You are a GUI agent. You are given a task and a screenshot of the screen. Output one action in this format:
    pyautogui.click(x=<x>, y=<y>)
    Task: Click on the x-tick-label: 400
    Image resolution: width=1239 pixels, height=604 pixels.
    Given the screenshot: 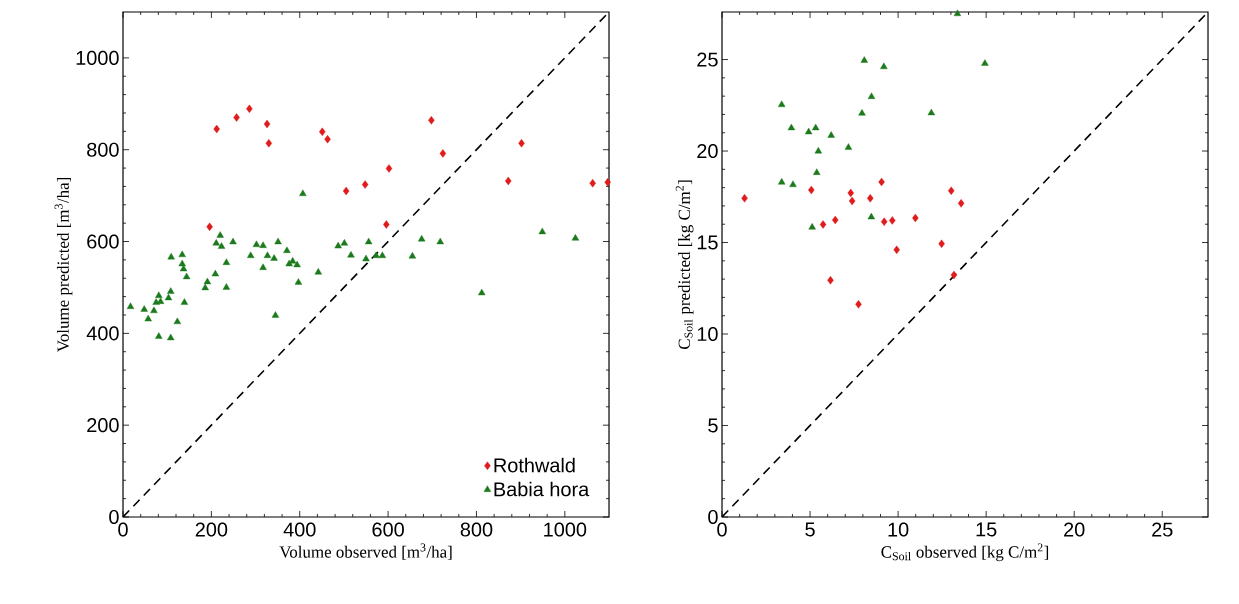 What is the action you would take?
    pyautogui.click(x=299, y=529)
    